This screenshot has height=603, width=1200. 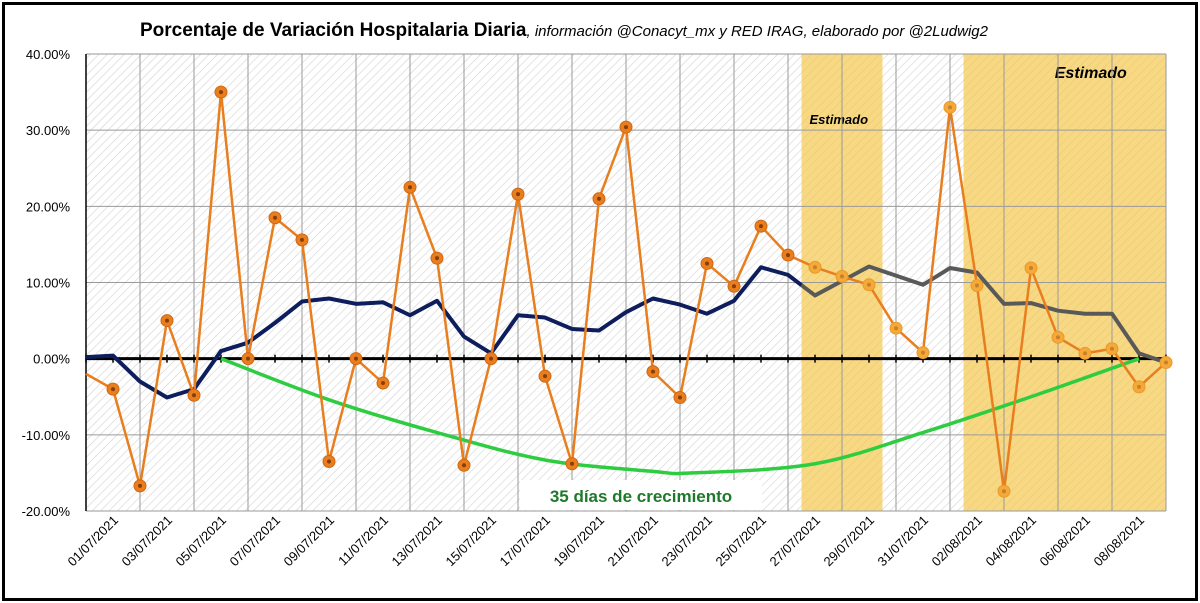 I want to click on x-tick-label: 01/07/2021, so click(x=92, y=541).